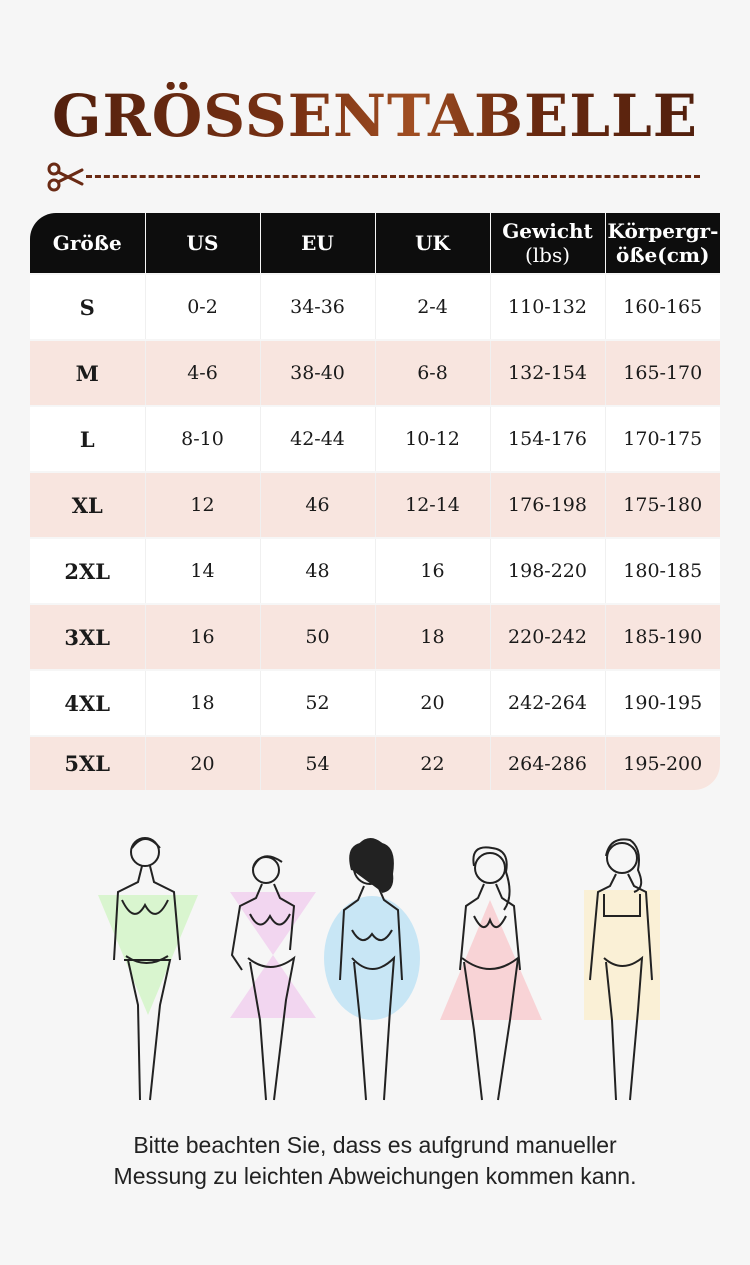 The width and height of the screenshot is (750, 1265). I want to click on dashed-line, so click(393, 176).